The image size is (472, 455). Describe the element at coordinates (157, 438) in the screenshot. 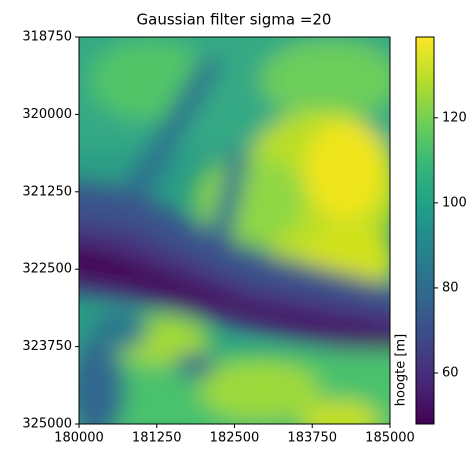

I see `x-tick-label: 181250` at that location.